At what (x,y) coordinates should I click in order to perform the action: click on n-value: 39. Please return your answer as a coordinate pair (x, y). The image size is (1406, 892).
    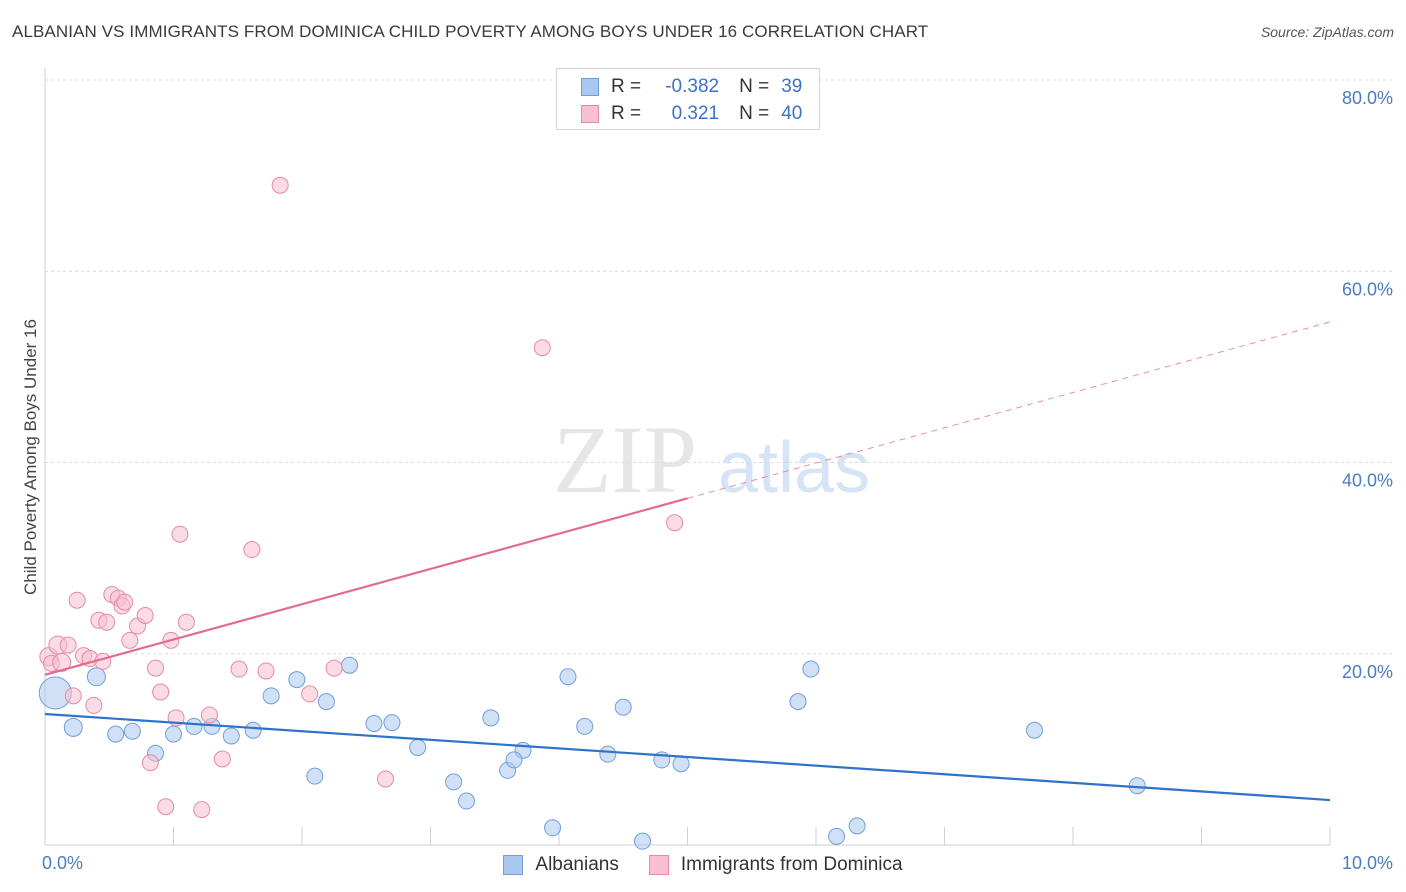
    Looking at the image, I should click on (792, 86).